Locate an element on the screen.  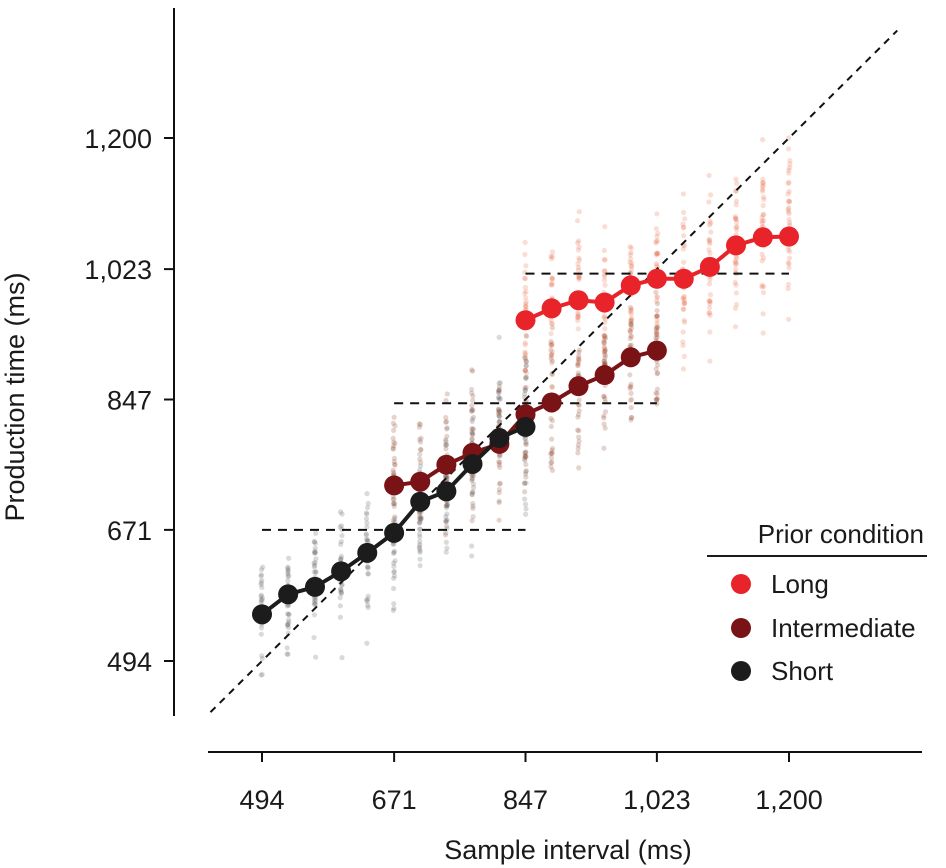
x-axis-title: Sample interval (ms) is located at coordinates (568, 850).